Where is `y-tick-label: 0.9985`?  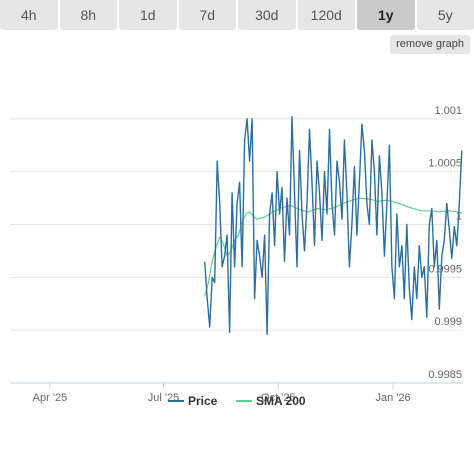
y-tick-label: 0.9985 is located at coordinates (445, 375).